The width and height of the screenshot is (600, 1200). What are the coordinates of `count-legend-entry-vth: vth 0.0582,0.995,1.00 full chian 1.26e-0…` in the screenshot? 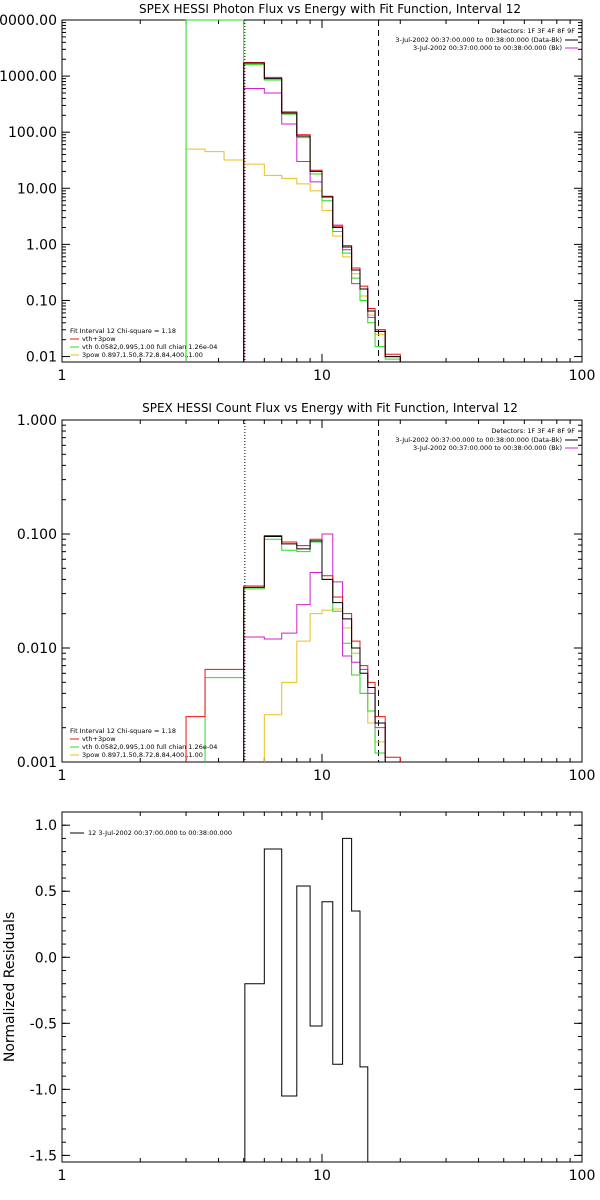 It's located at (149, 747).